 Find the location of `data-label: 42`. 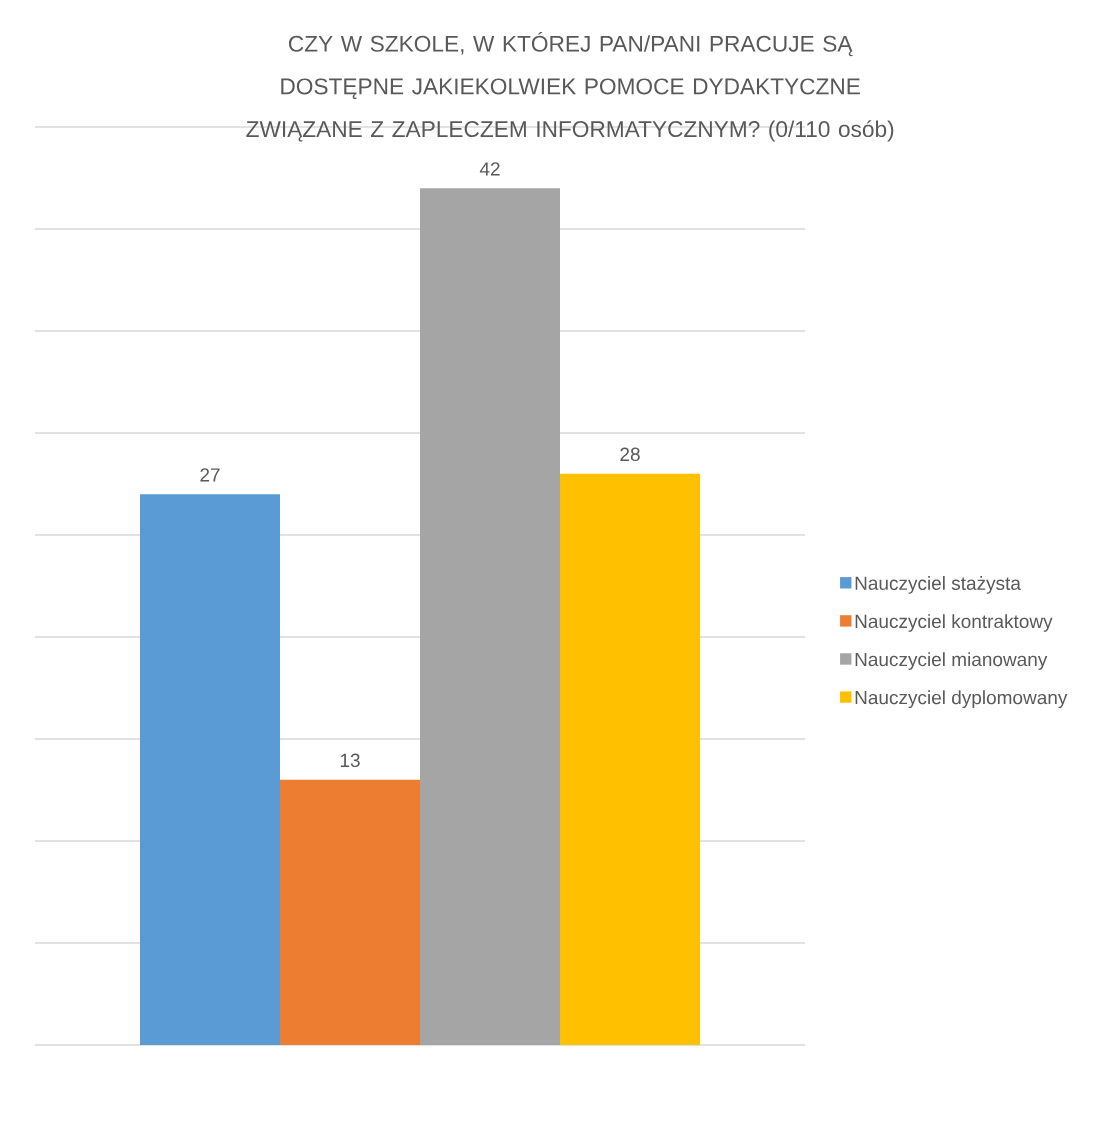

data-label: 42 is located at coordinates (489, 169).